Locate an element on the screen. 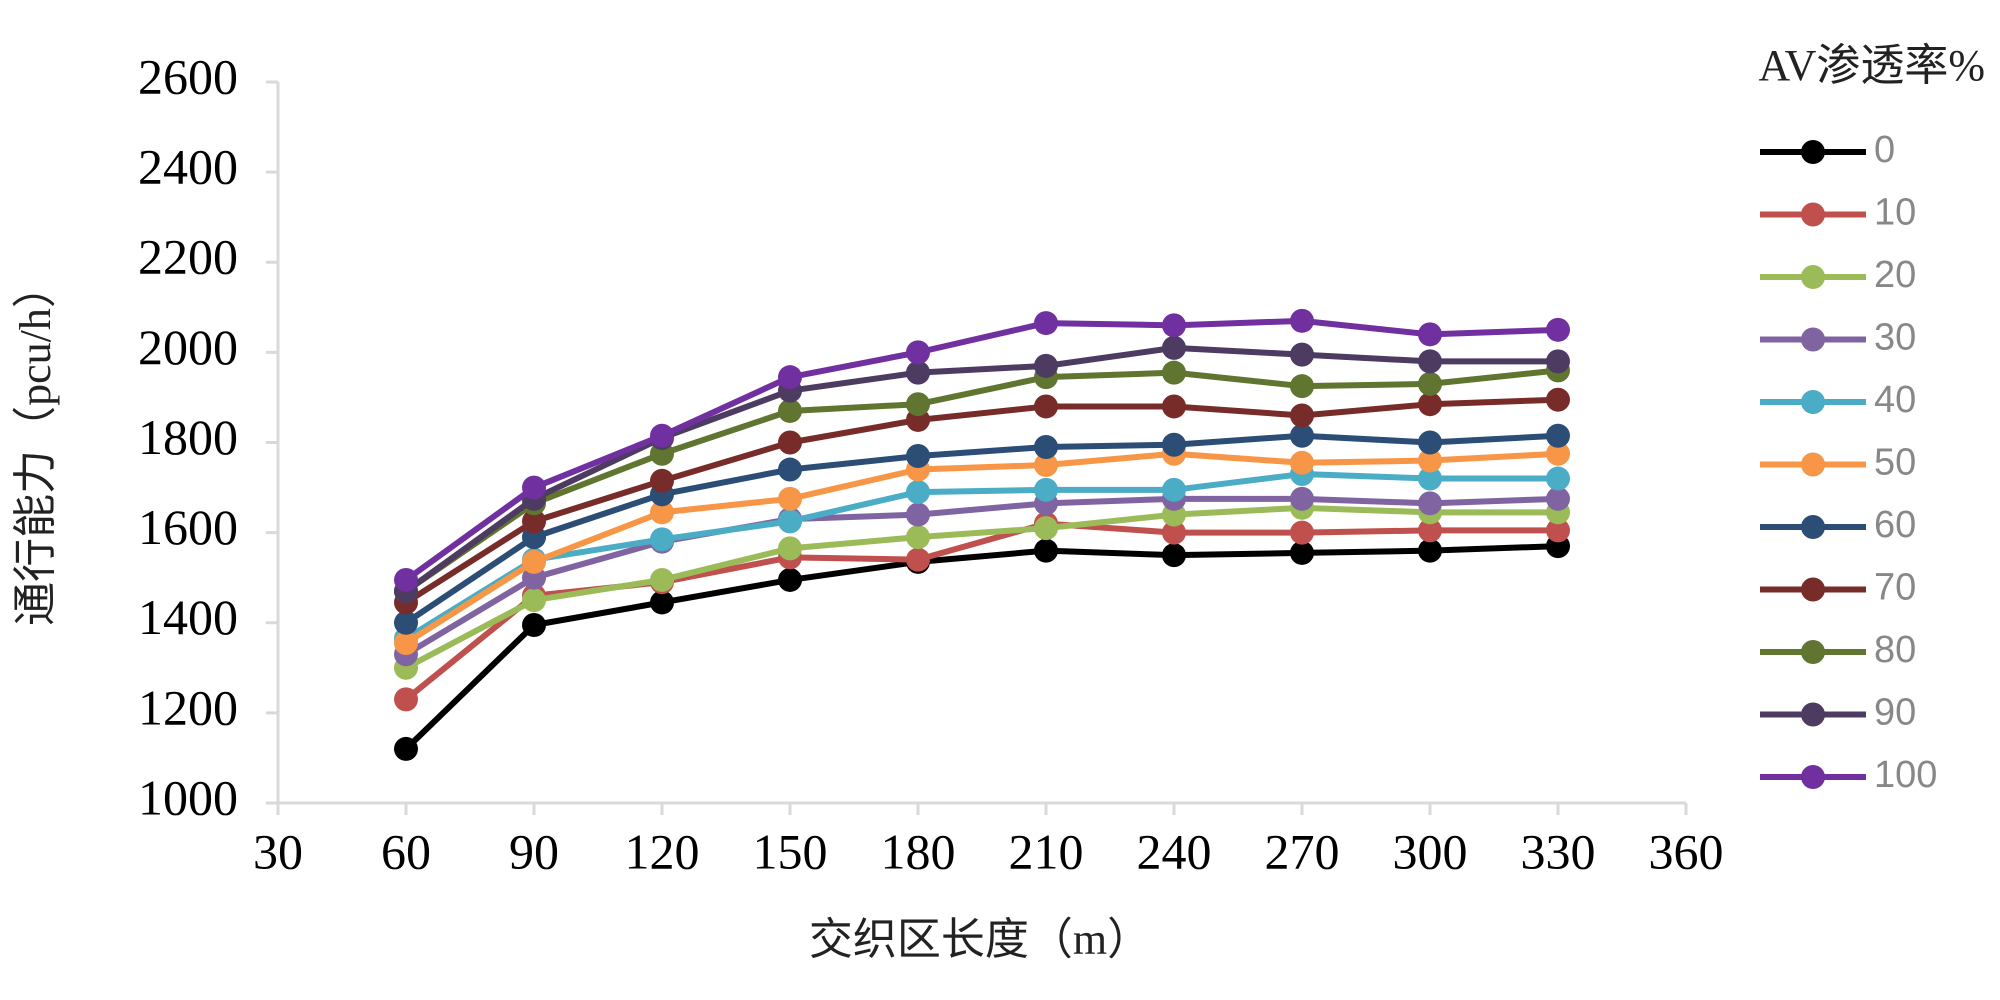 This screenshot has height=1000, width=2000. x-tick-label: 60 is located at coordinates (406, 851).